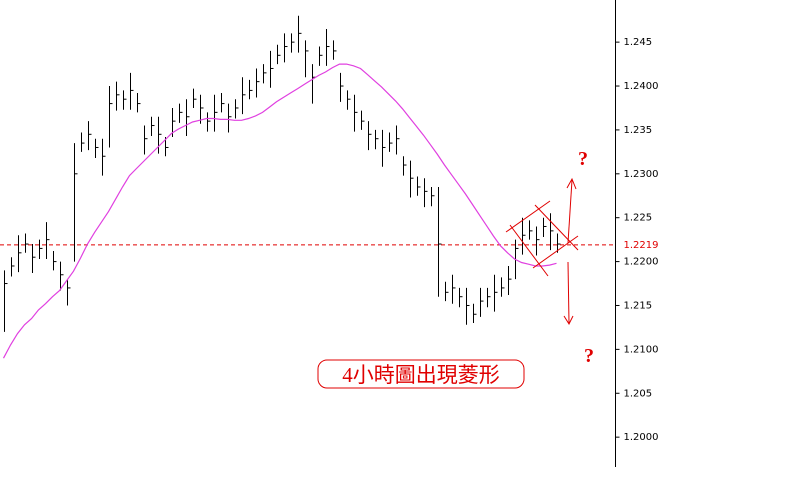 The height and width of the screenshot is (497, 796). I want to click on current-price-label: 1.2219, so click(641, 245).